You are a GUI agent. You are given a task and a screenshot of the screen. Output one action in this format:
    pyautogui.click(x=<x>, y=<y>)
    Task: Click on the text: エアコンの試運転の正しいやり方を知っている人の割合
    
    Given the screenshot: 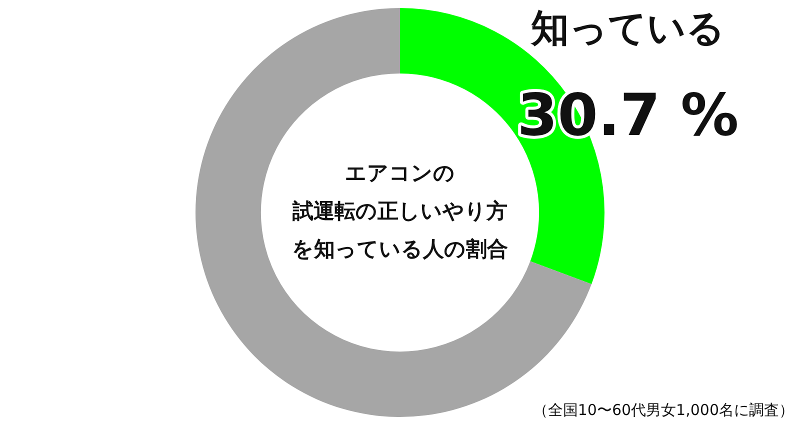 What is the action you would take?
    pyautogui.click(x=400, y=210)
    